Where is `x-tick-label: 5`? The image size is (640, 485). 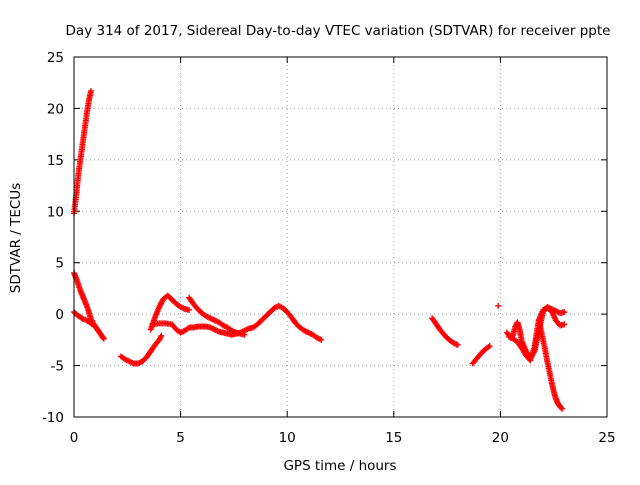 x-tick-label: 5 is located at coordinates (180, 438).